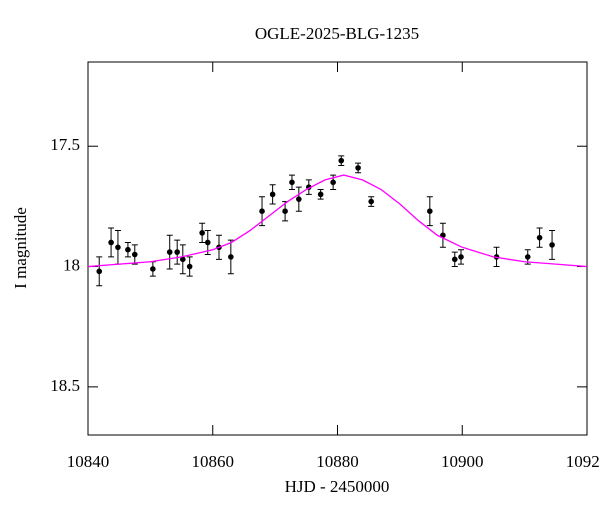 The width and height of the screenshot is (600, 512). I want to click on x-tick-label: 10880, so click(337, 461).